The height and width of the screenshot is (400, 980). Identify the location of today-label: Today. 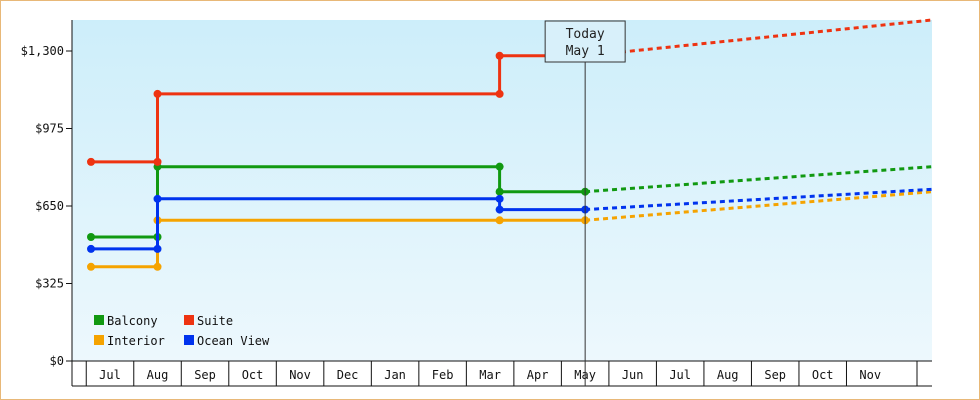
(585, 34).